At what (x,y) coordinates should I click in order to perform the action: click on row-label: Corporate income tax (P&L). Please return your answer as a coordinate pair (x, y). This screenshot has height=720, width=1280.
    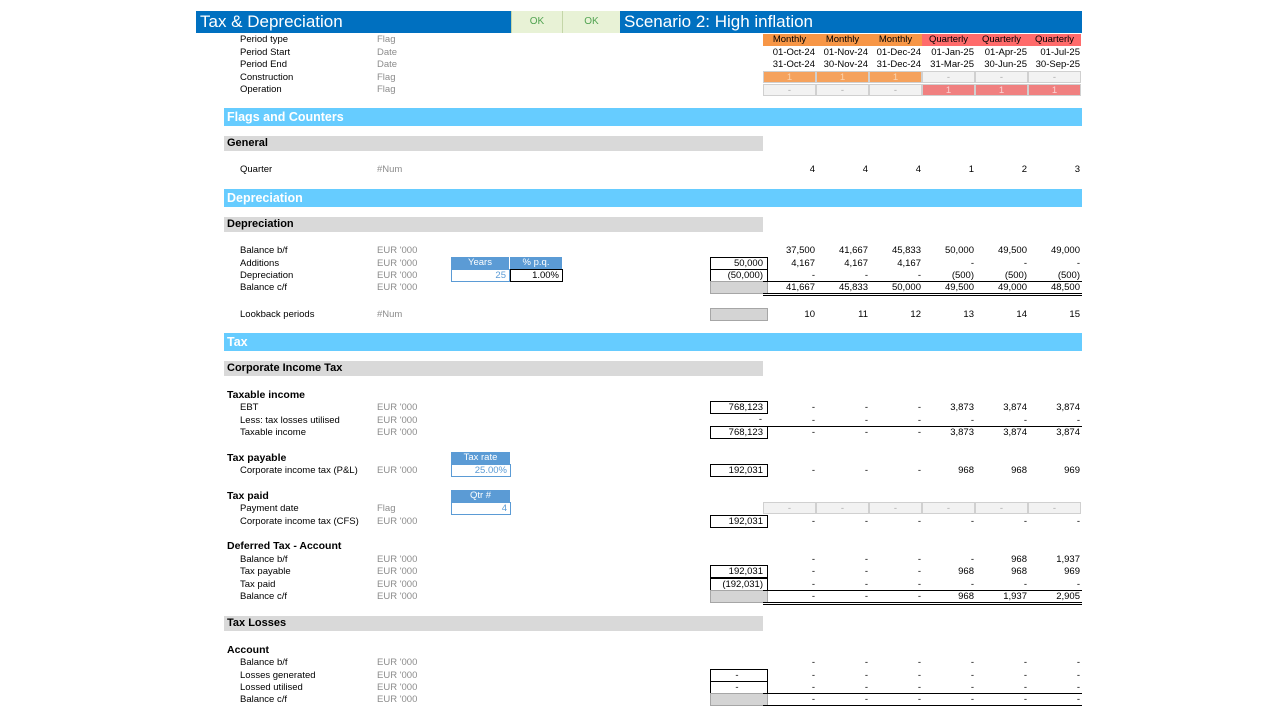
    Looking at the image, I should click on (299, 470).